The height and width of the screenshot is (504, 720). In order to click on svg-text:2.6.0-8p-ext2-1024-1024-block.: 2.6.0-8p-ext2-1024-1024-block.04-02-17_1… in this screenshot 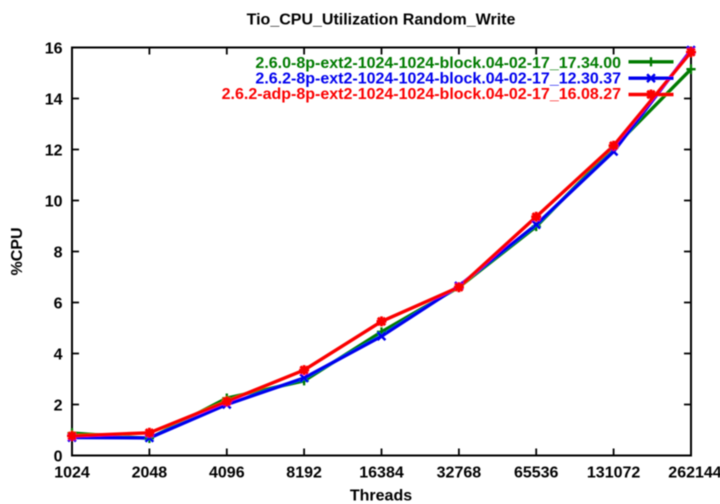, I will do `click(438, 63)`.